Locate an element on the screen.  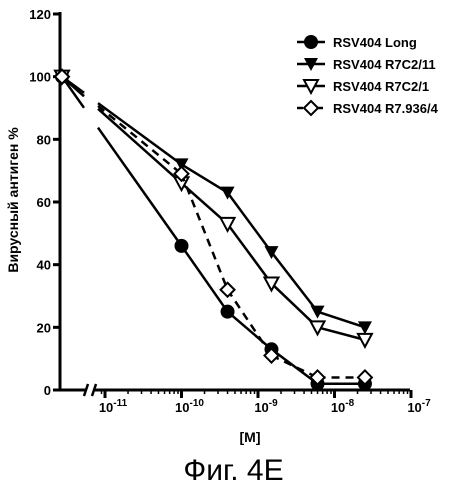
y-tick-label: 20 is located at coordinates (44, 327).